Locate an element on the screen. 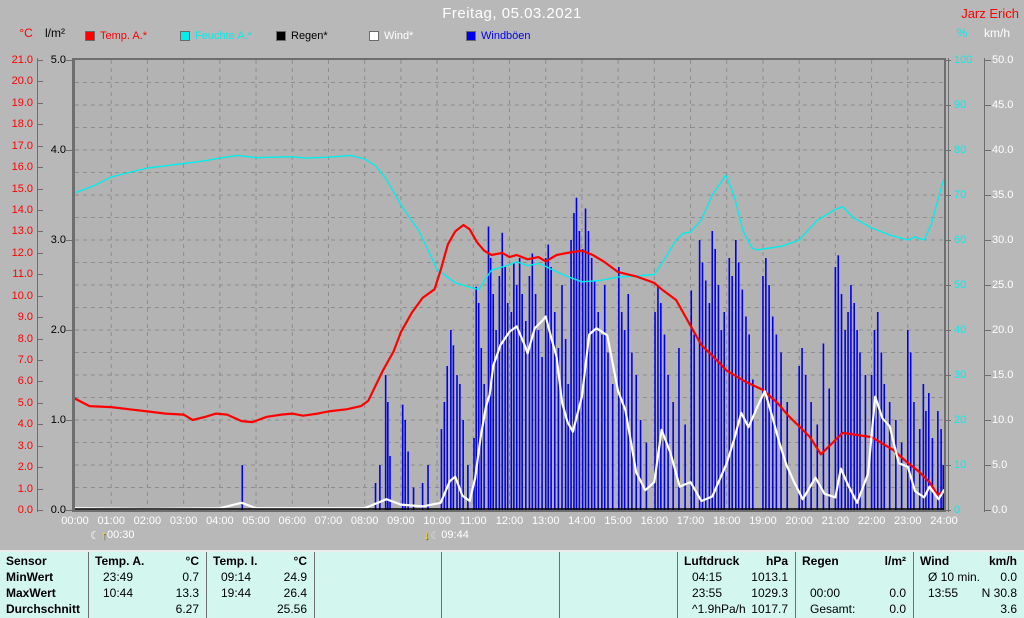 The height and width of the screenshot is (618, 1024). cell-time: Gesamt: is located at coordinates (833, 609).